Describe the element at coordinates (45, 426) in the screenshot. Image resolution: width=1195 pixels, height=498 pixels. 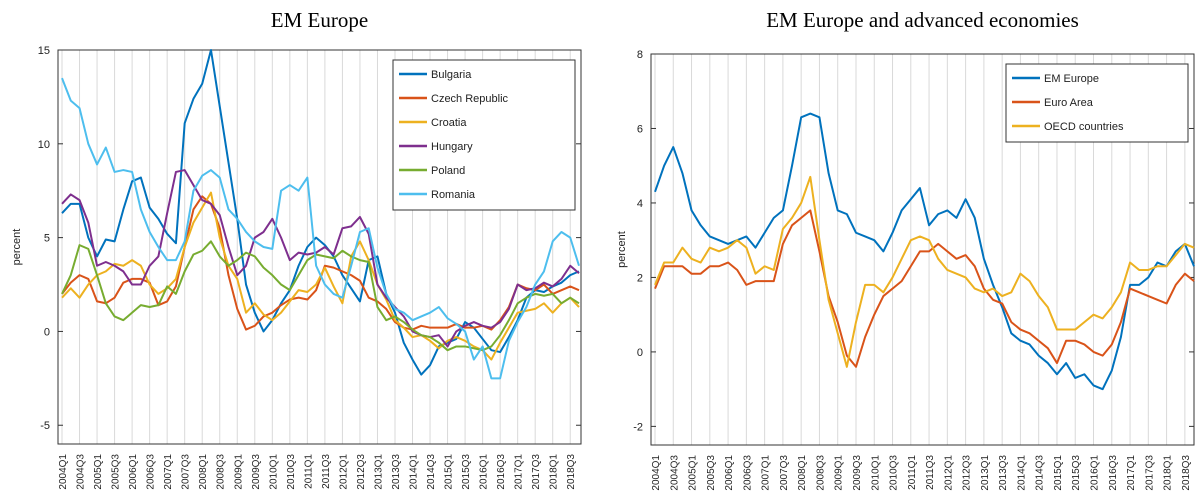
I see `y-tick-label: -5` at that location.